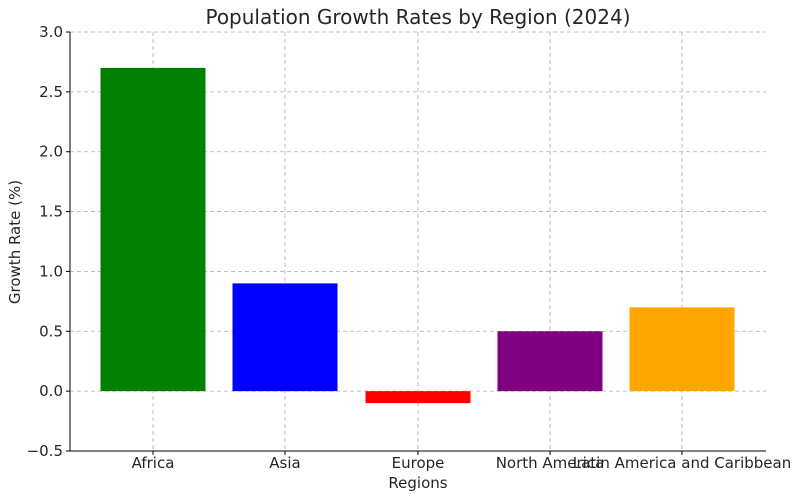 The image size is (800, 504). What do you see at coordinates (45, 451) in the screenshot?
I see `y-tick-label: −0.5` at bounding box center [45, 451].